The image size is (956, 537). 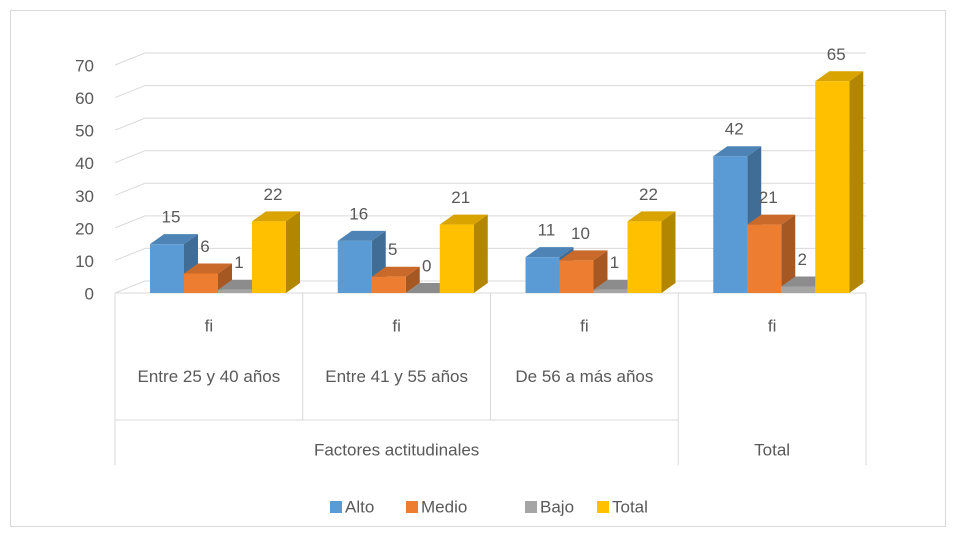 What do you see at coordinates (84, 228) in the screenshot?
I see `y-tick-label: 20` at bounding box center [84, 228].